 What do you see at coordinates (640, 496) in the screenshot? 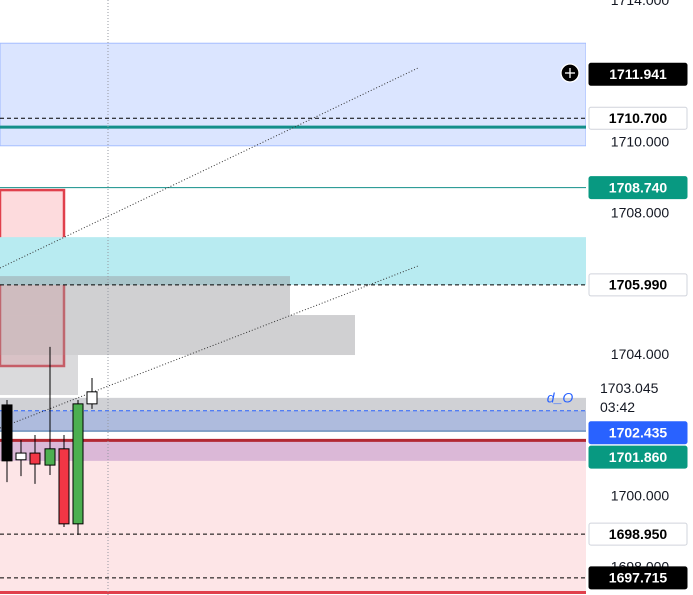
I see `y-tick-label: 1700.000` at bounding box center [640, 496].